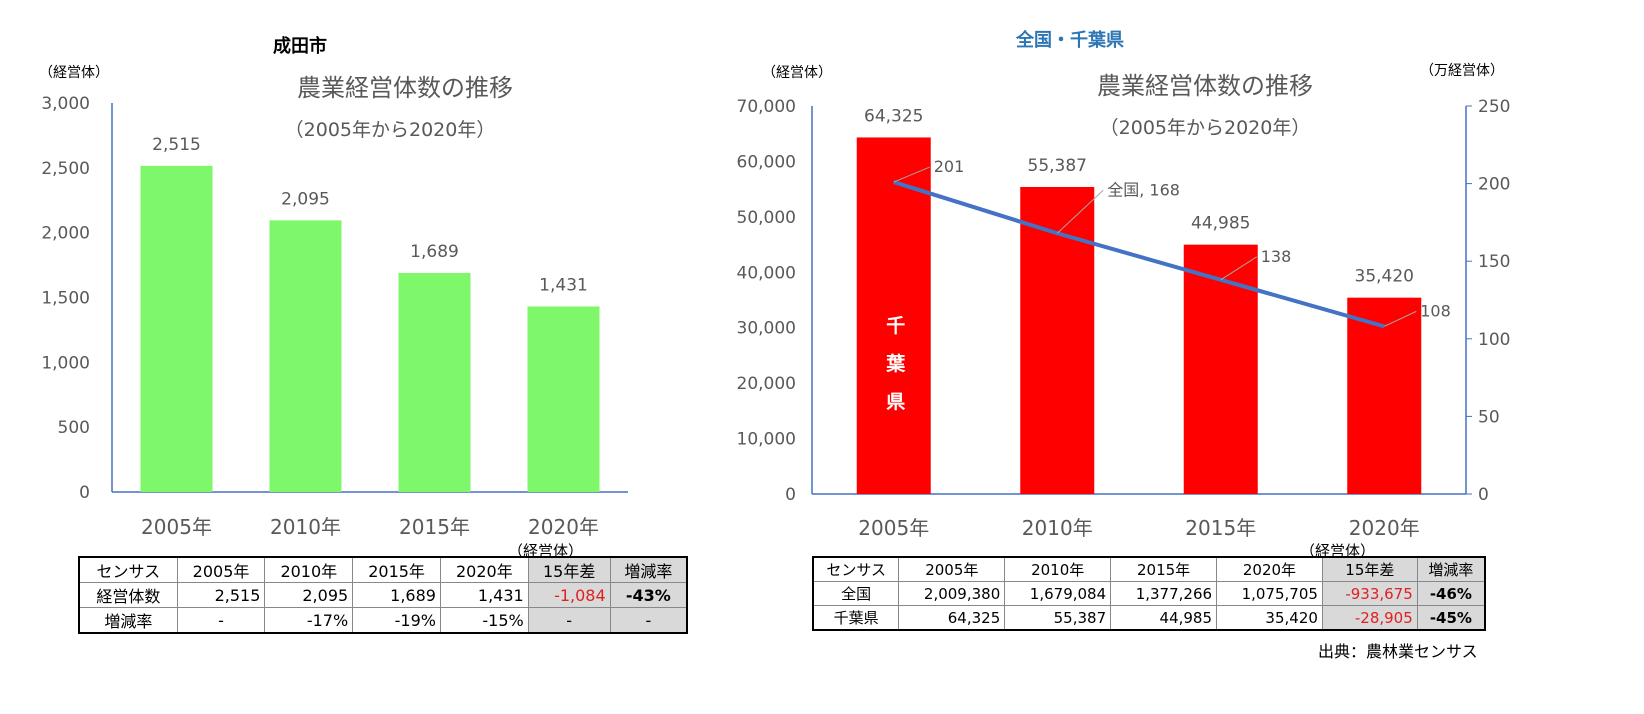  I want to click on left-x-tick: 2005年, so click(176, 527).